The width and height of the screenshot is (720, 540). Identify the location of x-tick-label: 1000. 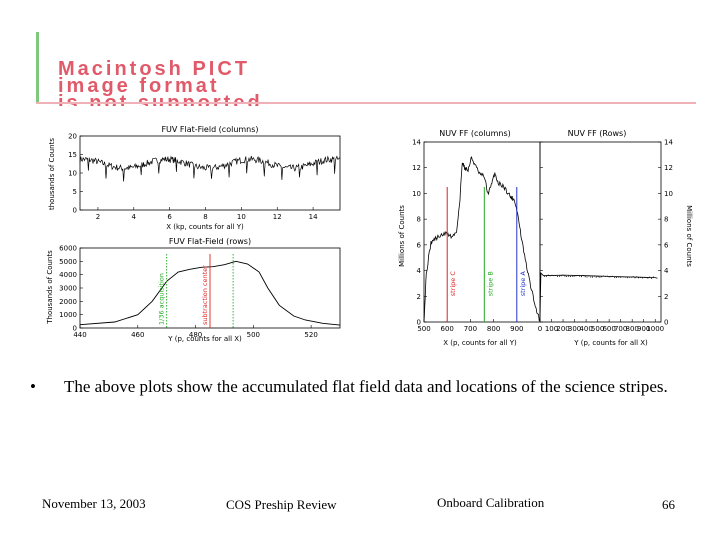
(655, 329).